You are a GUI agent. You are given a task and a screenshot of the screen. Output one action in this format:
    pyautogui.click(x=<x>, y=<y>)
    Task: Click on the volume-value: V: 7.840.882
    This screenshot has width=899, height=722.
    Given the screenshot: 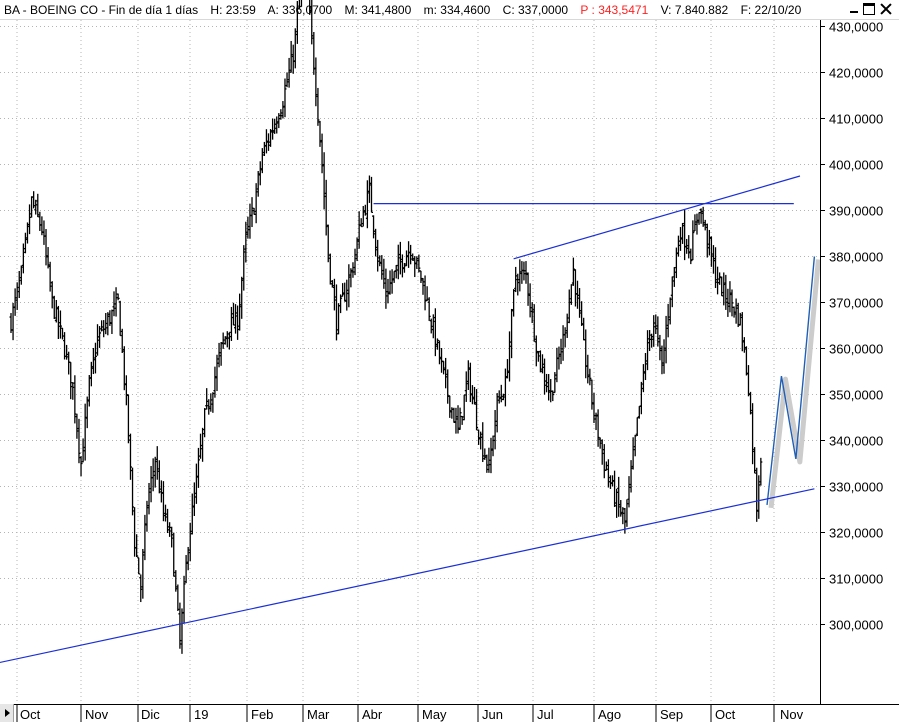 What is the action you would take?
    pyautogui.click(x=694, y=10)
    